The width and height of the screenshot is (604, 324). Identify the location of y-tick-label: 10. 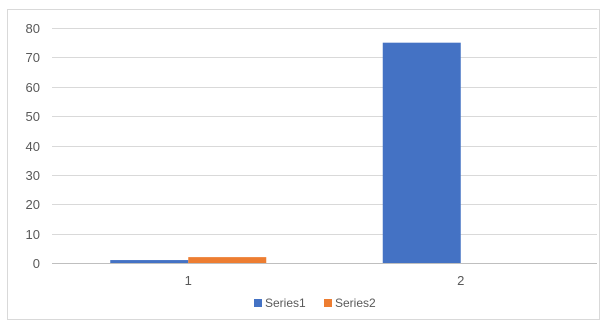
(33, 234).